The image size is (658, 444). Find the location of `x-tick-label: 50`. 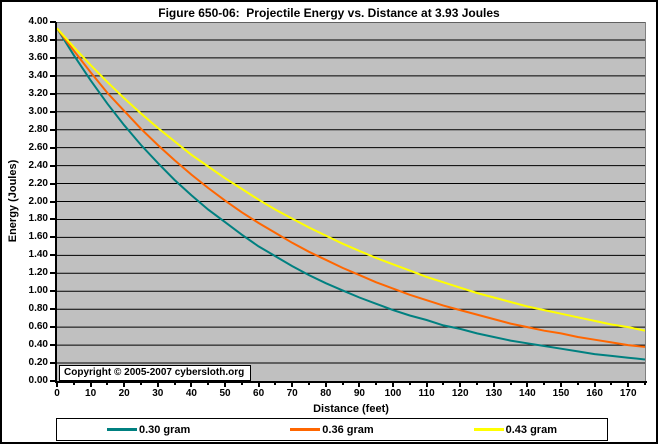

x-tick-label: 50 is located at coordinates (225, 393).